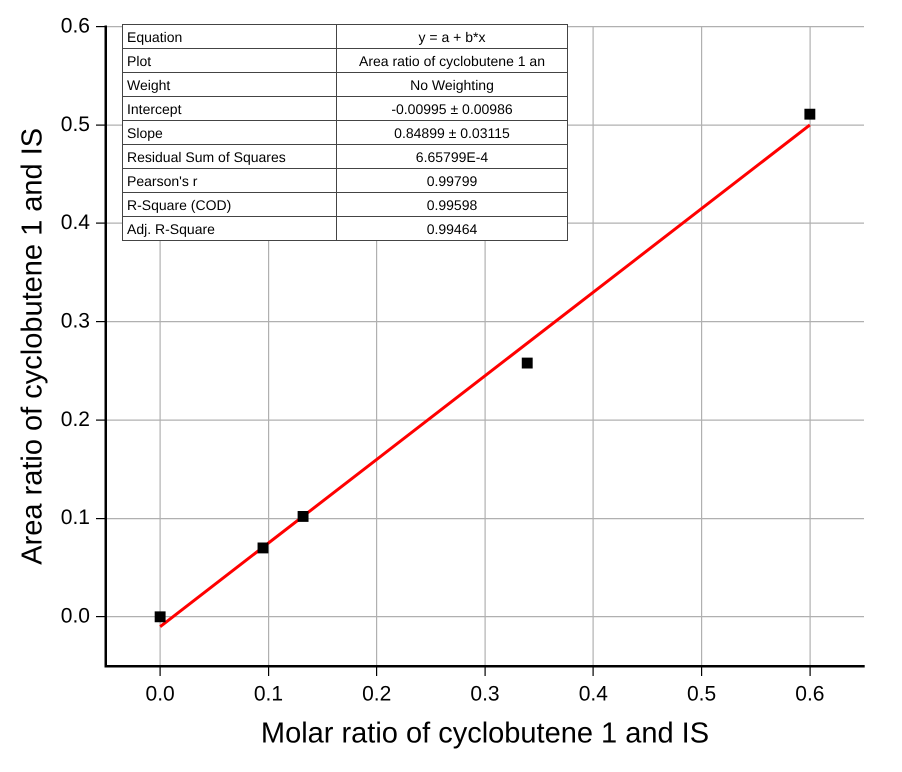  What do you see at coordinates (452, 60) in the screenshot?
I see `annotation: Area ratio of cyclobutene 1 an` at bounding box center [452, 60].